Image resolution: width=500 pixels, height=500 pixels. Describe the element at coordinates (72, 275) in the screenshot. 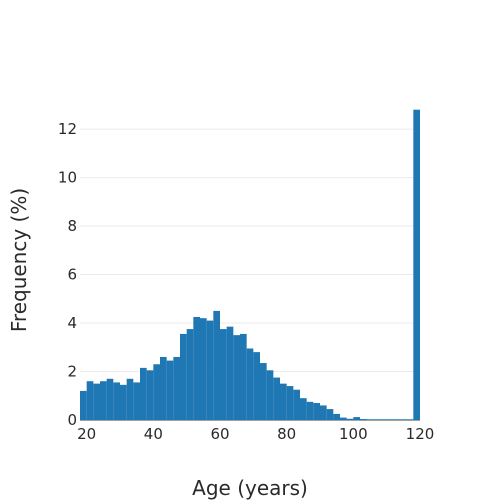

I see `y-tick-label: 6` at that location.